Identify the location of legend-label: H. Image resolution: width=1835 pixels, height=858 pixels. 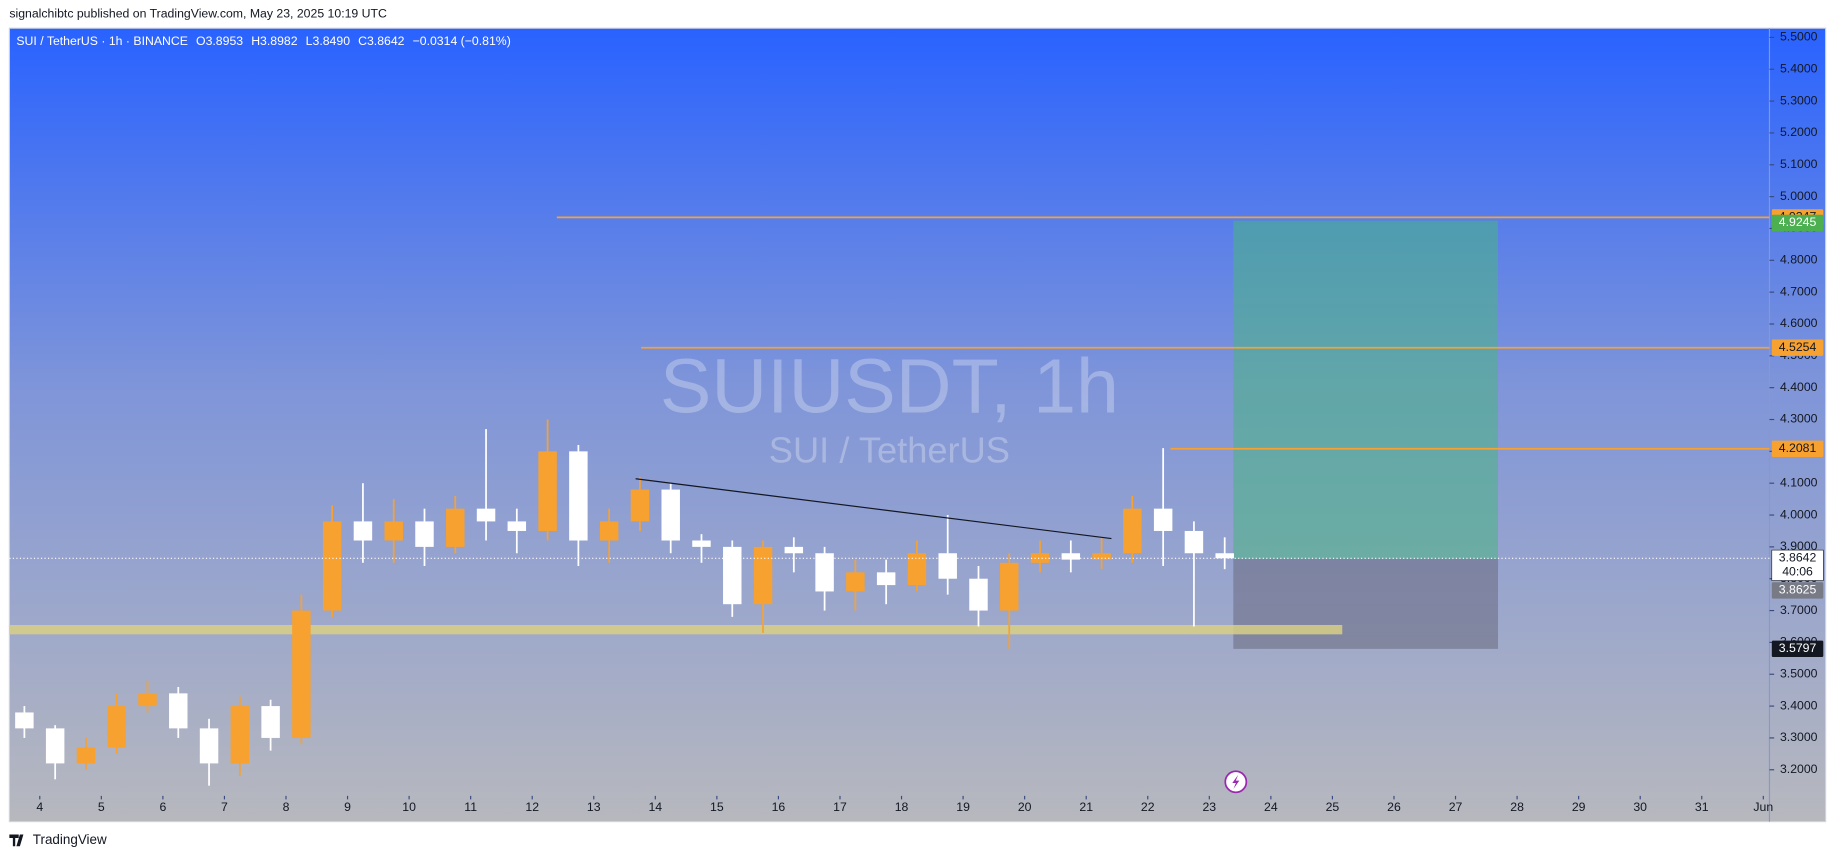
(255, 41).